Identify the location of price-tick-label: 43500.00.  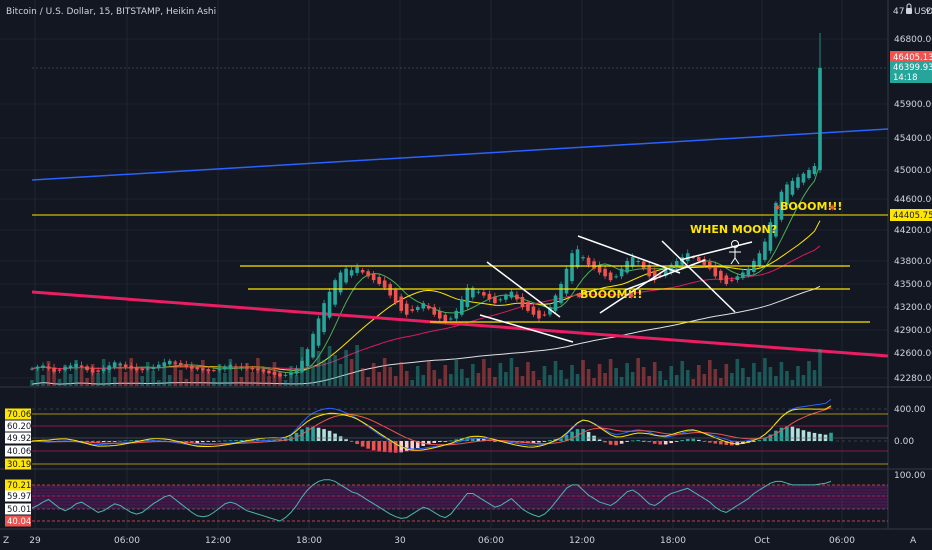
(913, 285).